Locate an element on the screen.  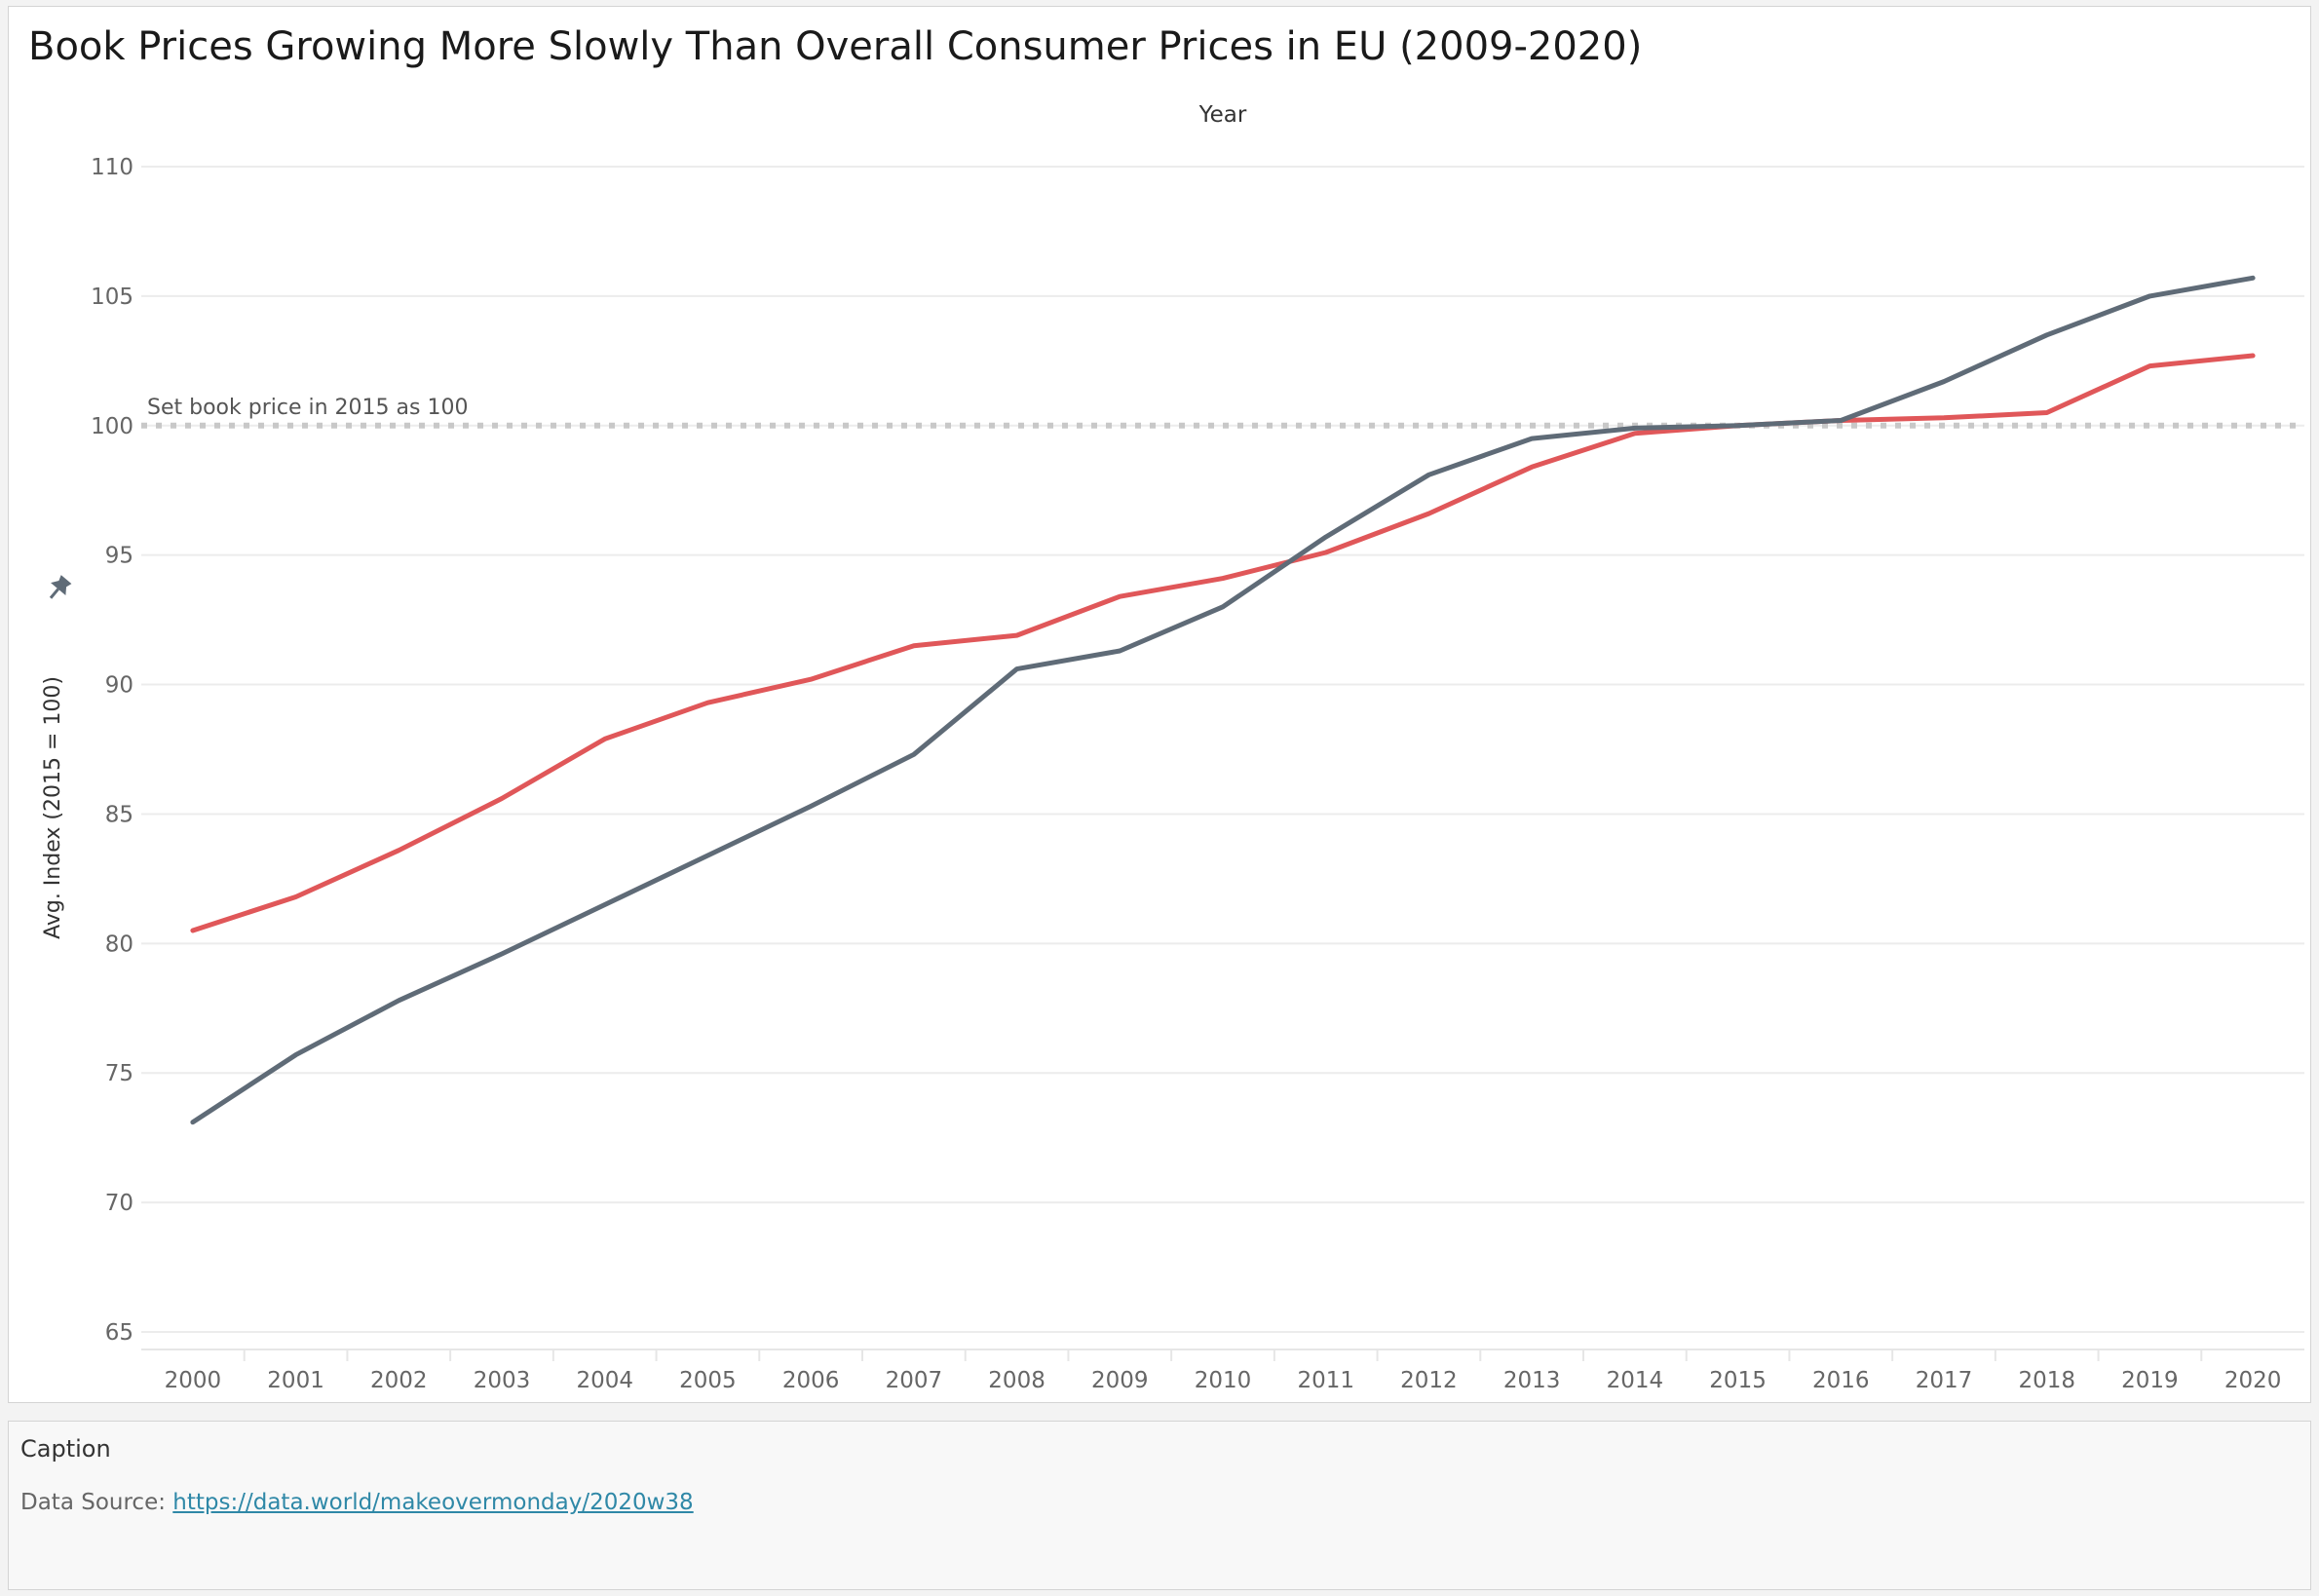
x-tick-label: 2000 is located at coordinates (193, 1381).